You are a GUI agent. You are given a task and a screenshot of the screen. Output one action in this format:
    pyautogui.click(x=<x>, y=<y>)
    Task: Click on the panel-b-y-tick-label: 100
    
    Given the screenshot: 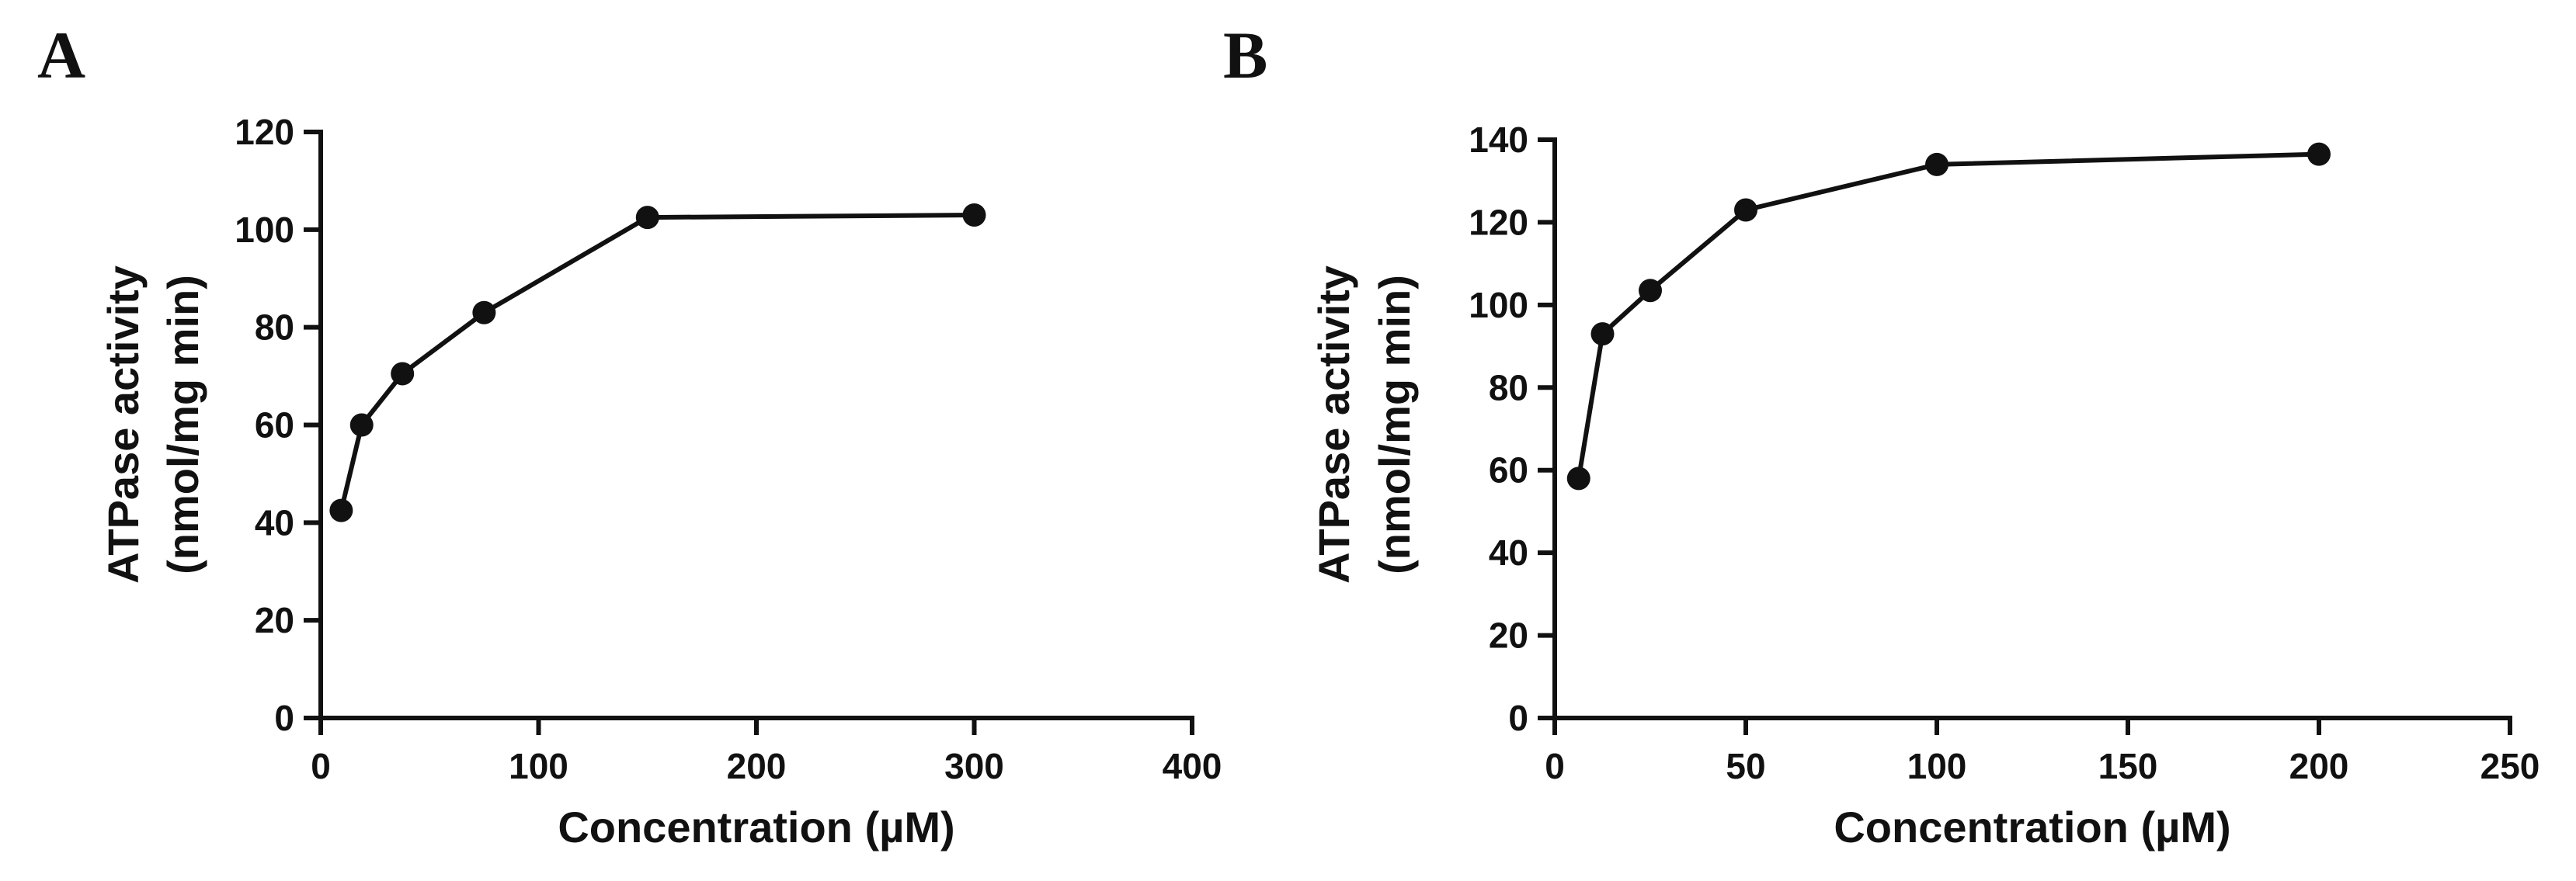 What is the action you would take?
    pyautogui.click(x=1498, y=305)
    